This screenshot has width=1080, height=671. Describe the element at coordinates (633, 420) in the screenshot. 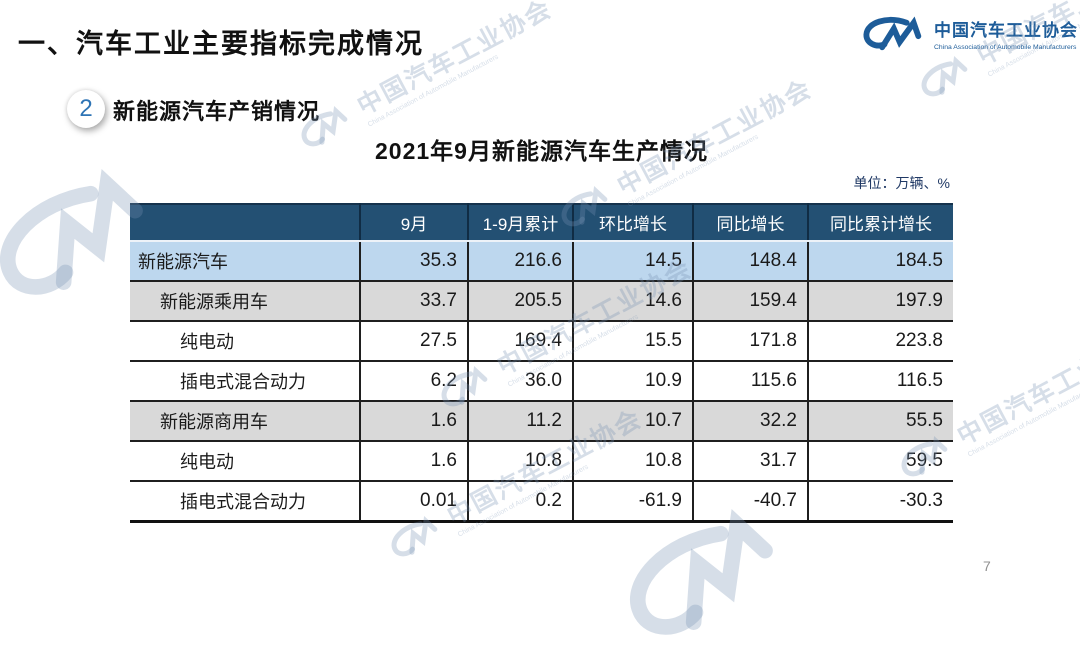

I see `table-cell: 10.7` at that location.